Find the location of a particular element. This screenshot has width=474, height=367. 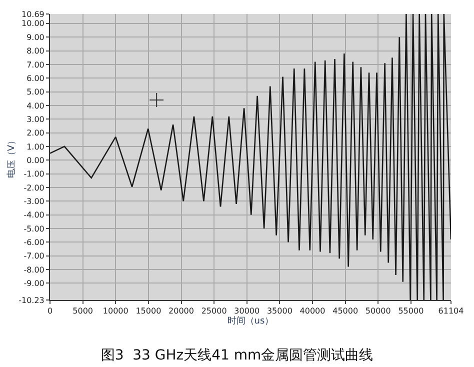

y-tick-label: -8.00 is located at coordinates (34, 269).